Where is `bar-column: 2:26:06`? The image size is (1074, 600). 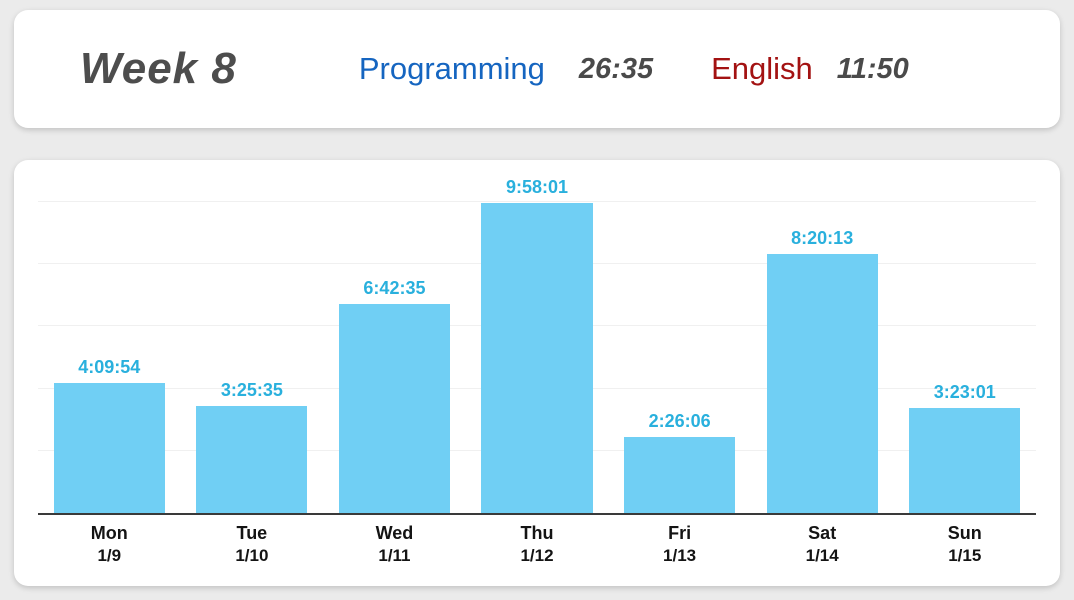 bar-column: 2:26:06 is located at coordinates (679, 343).